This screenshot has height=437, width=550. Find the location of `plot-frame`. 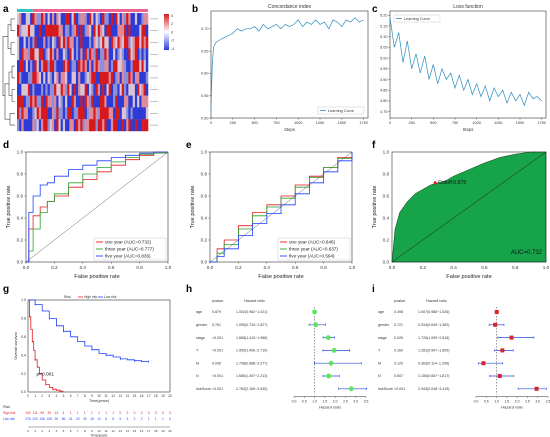

plot-frame is located at coordinates (281, 207).